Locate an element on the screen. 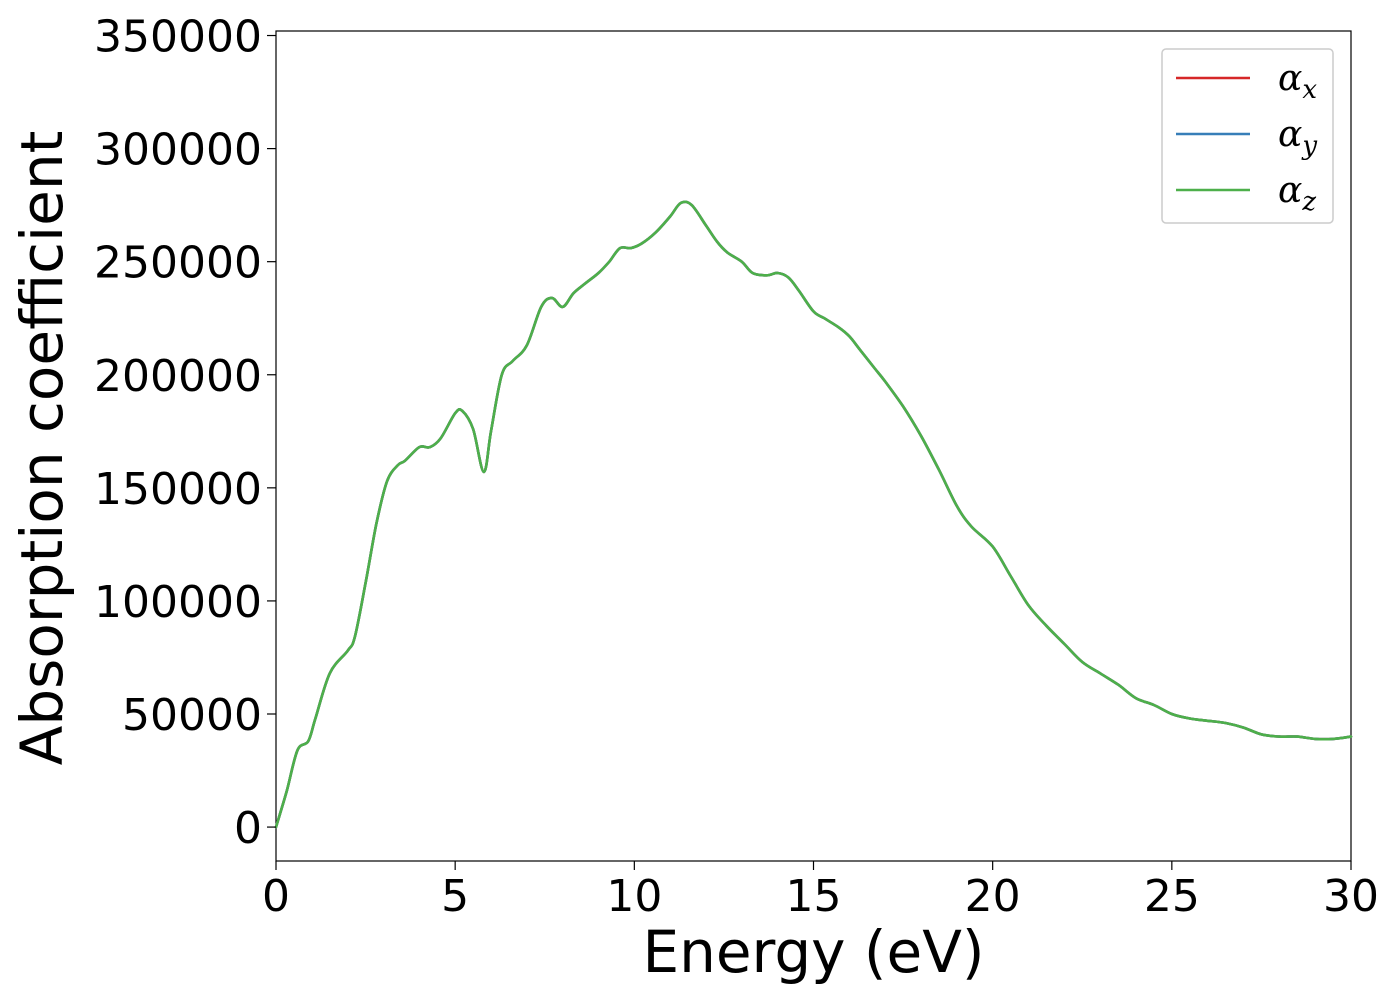 This screenshot has width=1400, height=1000. x-tick-label: 20 is located at coordinates (993, 896).